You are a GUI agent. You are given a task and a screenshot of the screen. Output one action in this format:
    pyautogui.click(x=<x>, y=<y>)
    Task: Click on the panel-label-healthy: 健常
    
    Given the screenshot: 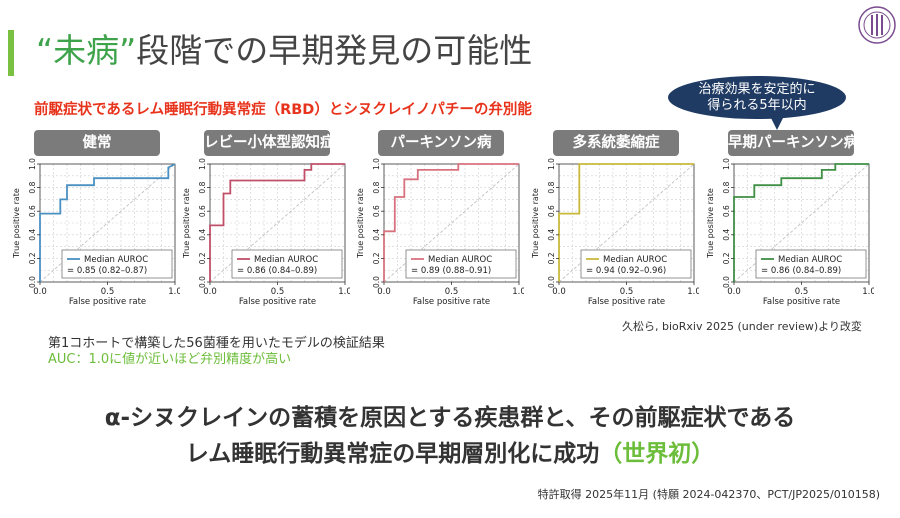 What is the action you would take?
    pyautogui.click(x=97, y=143)
    